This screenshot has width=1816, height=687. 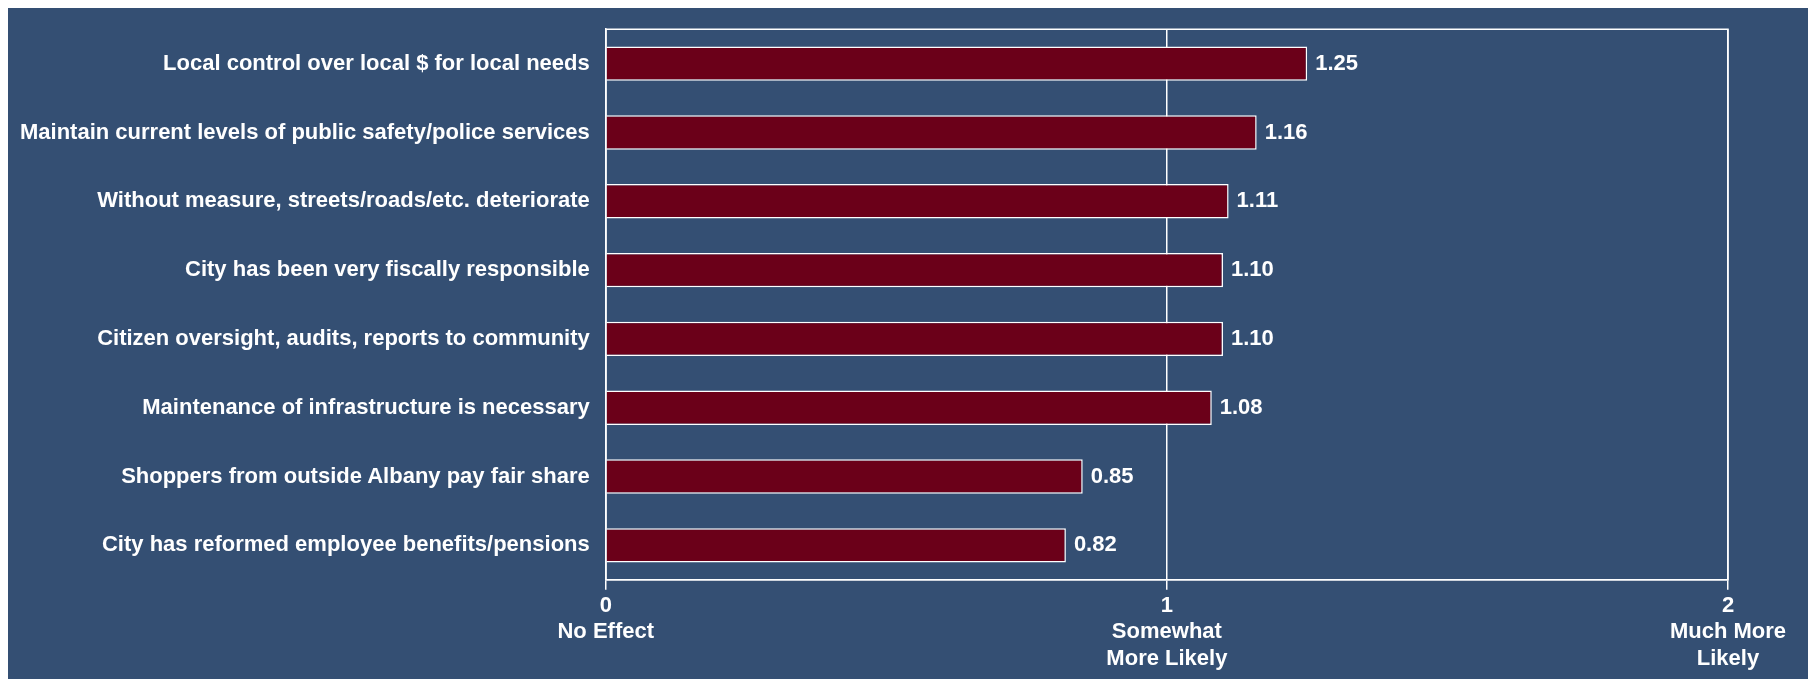 I want to click on y-tick-label: Shoppers from outside Albany pay fair share, so click(x=355, y=475).